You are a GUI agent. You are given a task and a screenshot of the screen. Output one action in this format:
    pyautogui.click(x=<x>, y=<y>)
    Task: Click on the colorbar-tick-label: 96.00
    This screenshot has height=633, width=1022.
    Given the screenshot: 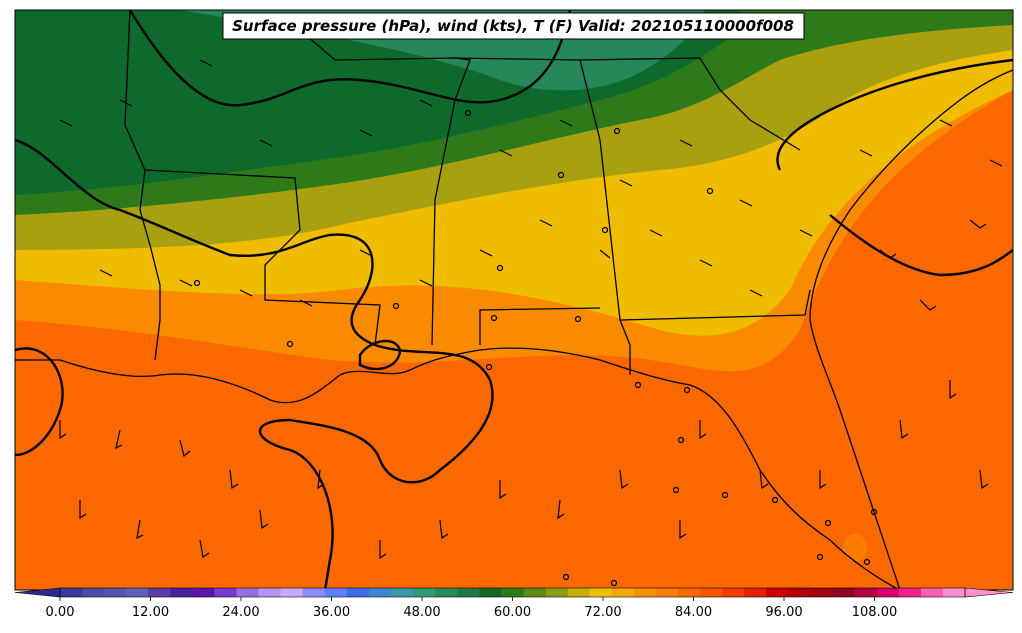 What is the action you would take?
    pyautogui.click(x=783, y=612)
    